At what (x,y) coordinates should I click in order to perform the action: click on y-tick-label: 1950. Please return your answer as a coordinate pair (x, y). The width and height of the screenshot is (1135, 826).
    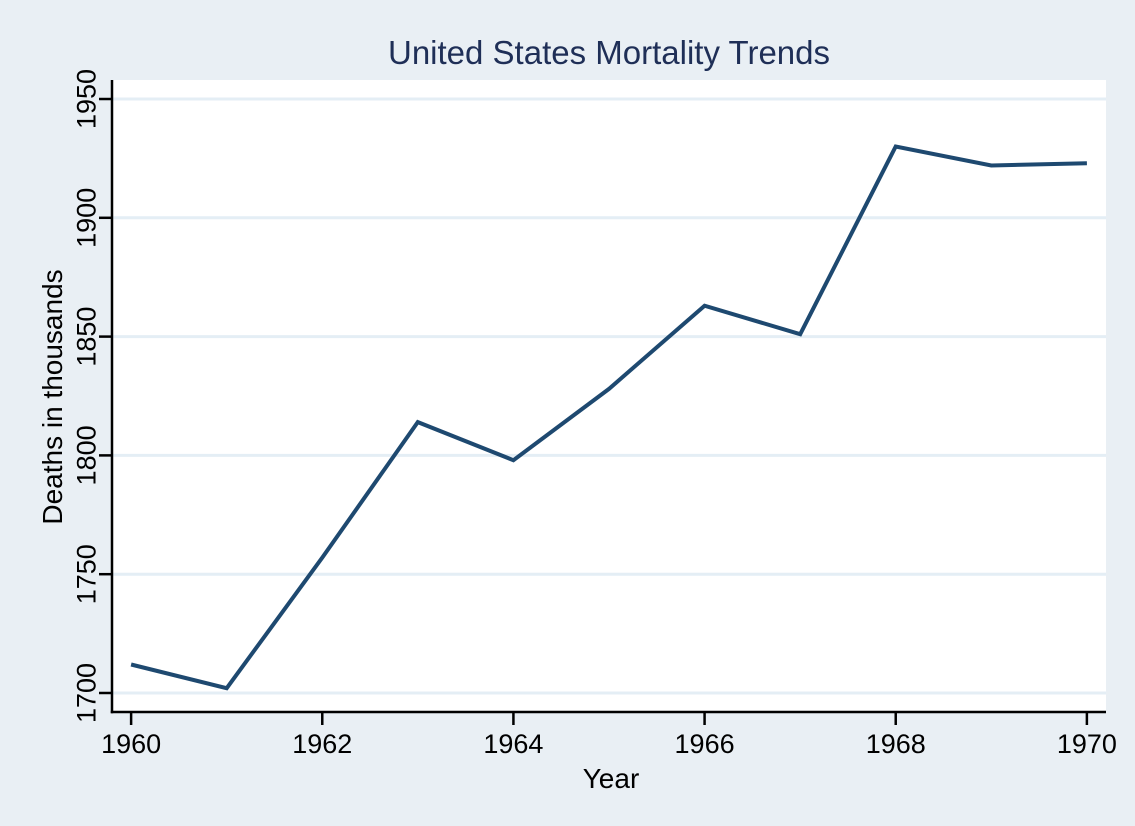
    Looking at the image, I should click on (86, 99).